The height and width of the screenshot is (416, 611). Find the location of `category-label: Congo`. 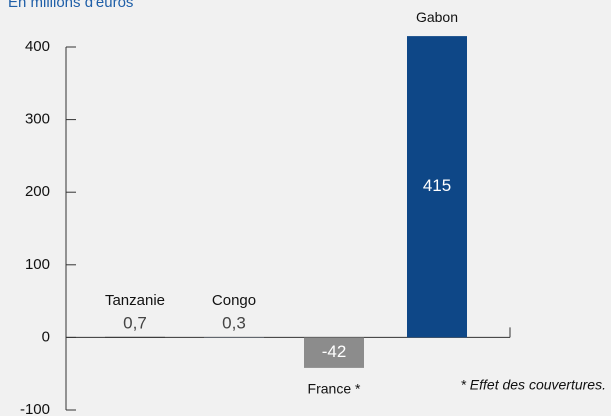

category-label: Congo is located at coordinates (234, 300).